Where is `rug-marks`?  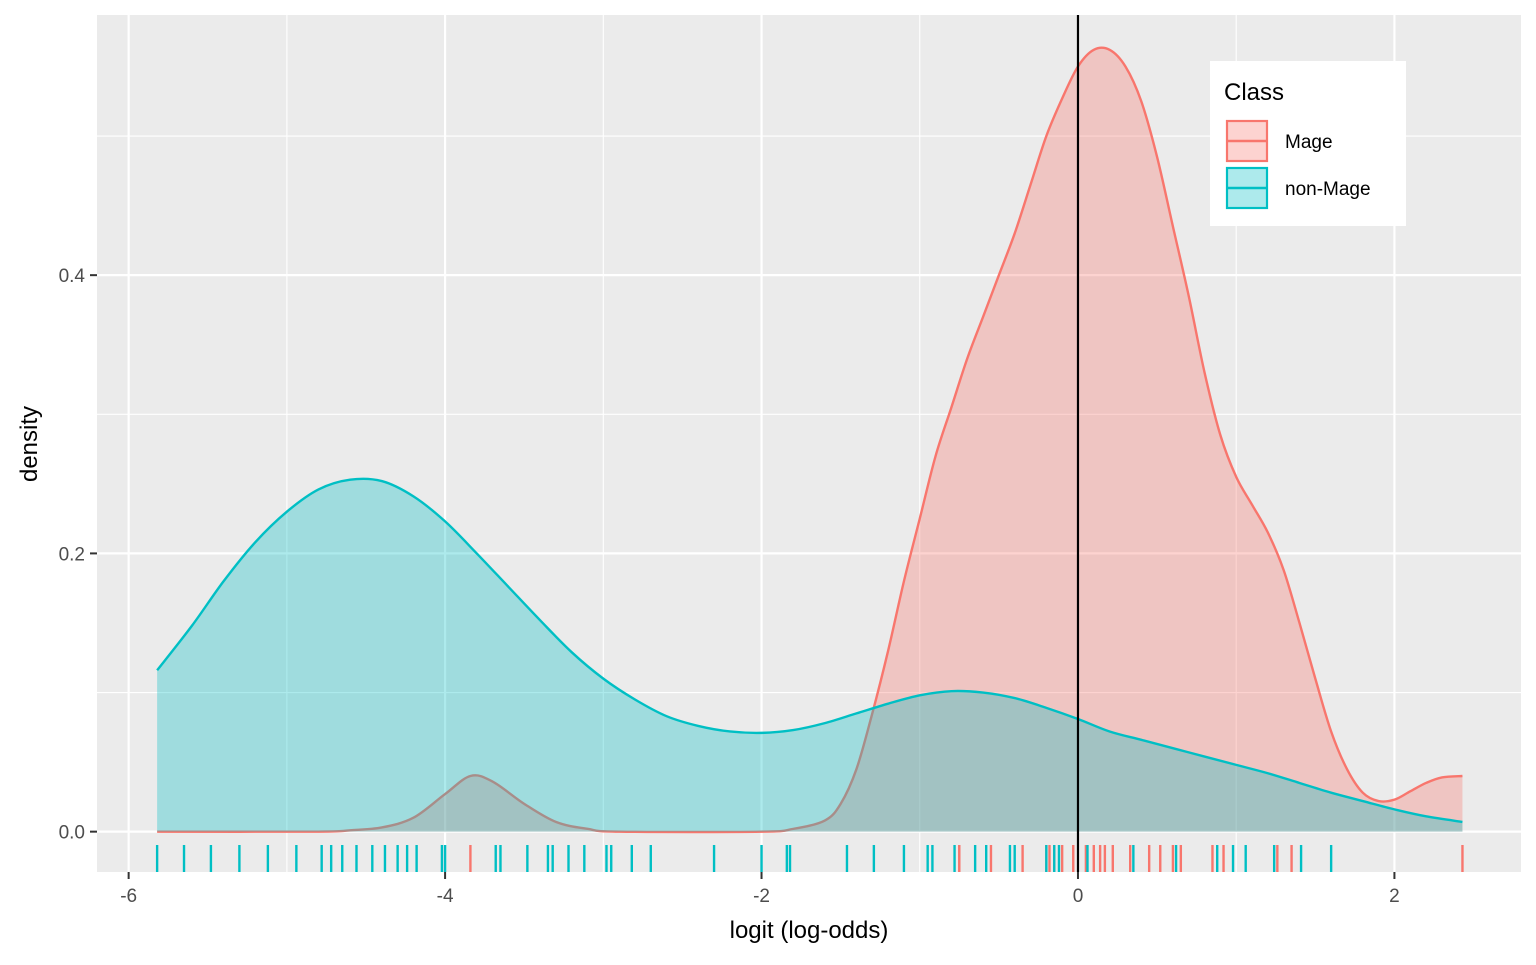
rug-marks is located at coordinates (809, 858).